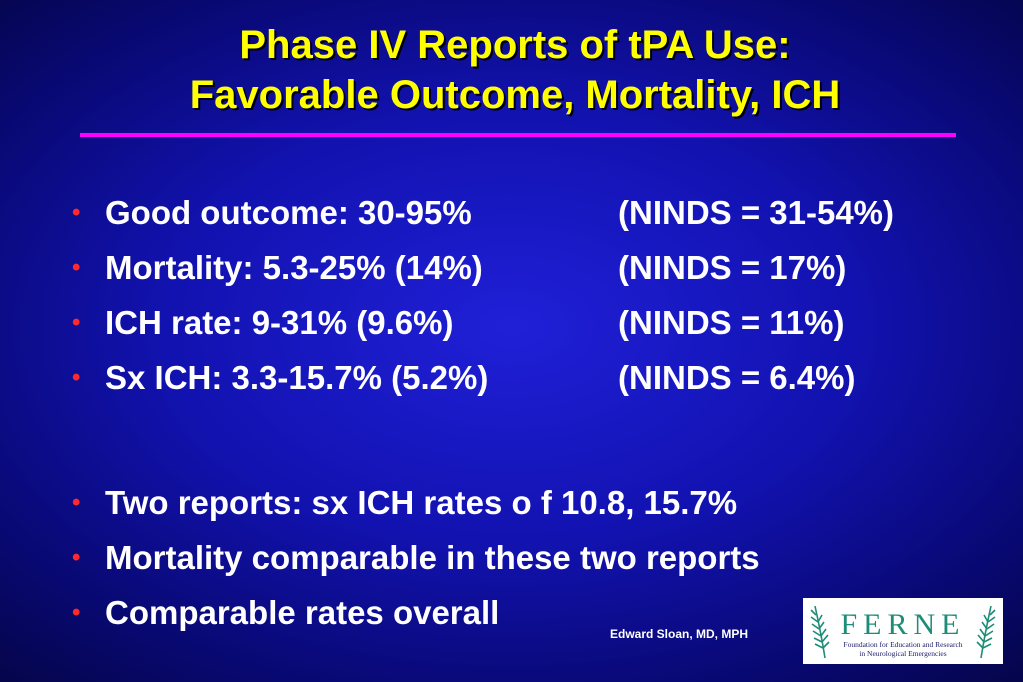 This screenshot has width=1023, height=682. What do you see at coordinates (820, 632) in the screenshot?
I see `leaf-left-icon` at bounding box center [820, 632].